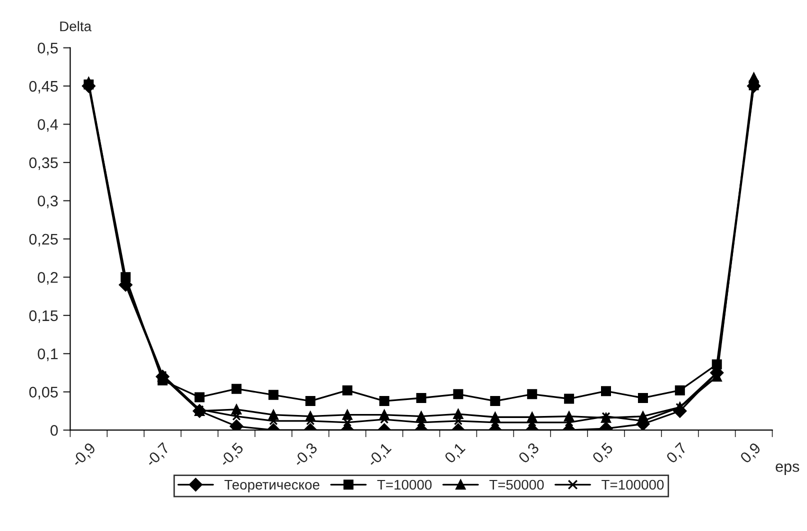 This screenshot has height=531, width=807. What do you see at coordinates (158, 455) in the screenshot?
I see `x-tick-label: -0,7` at bounding box center [158, 455].